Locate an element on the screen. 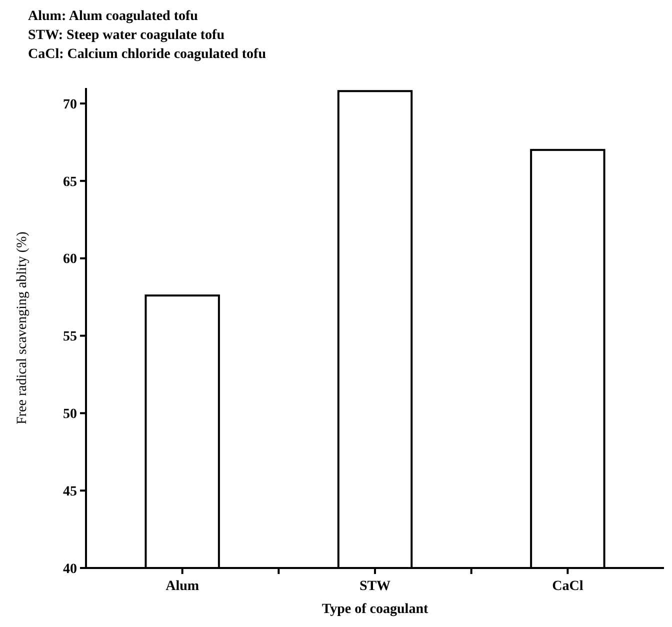 The width and height of the screenshot is (672, 627). x-axis-title: Type of coagulant is located at coordinates (375, 609).